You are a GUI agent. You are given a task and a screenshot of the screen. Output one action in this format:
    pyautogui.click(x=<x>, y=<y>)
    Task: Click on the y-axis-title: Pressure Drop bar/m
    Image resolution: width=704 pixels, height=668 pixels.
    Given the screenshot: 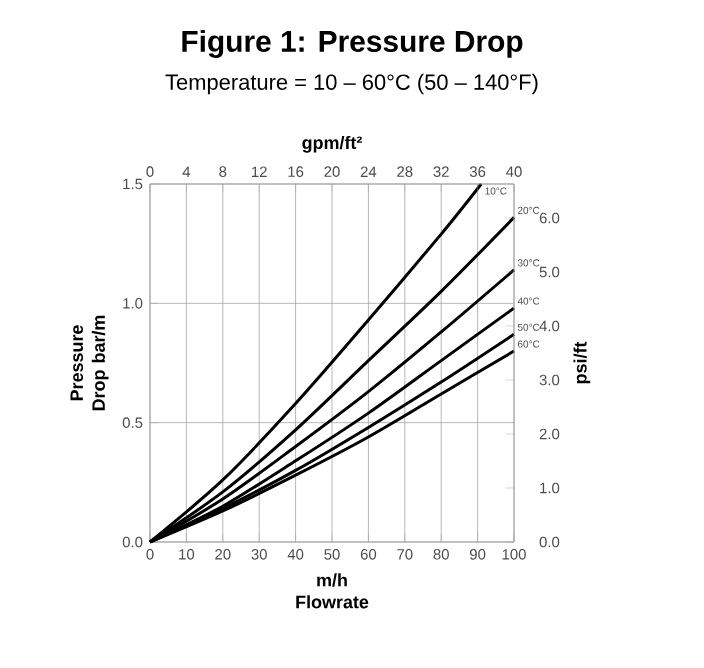 What is the action you would take?
    pyautogui.click(x=89, y=363)
    